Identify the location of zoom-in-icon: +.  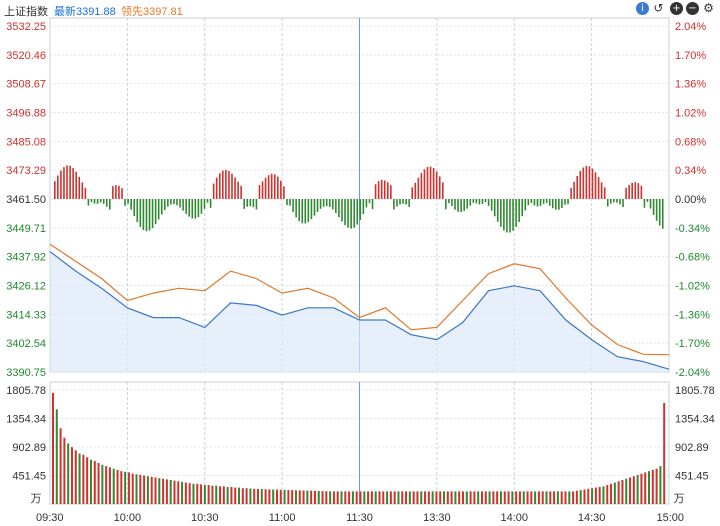
(676, 8).